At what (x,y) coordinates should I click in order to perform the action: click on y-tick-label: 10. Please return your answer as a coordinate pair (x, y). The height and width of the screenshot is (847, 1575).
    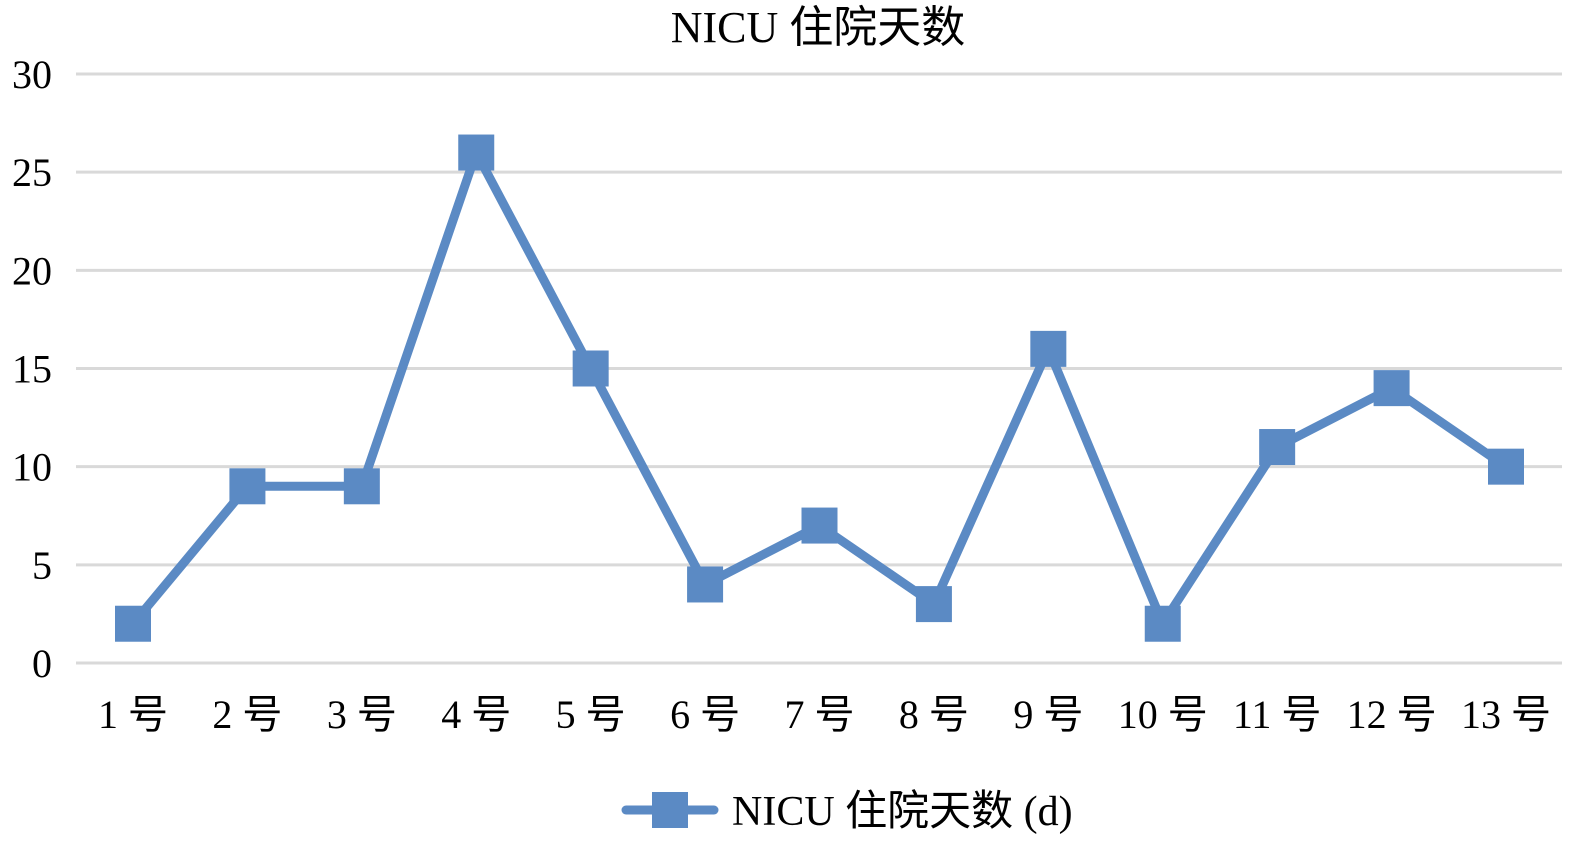
    Looking at the image, I should click on (32, 467).